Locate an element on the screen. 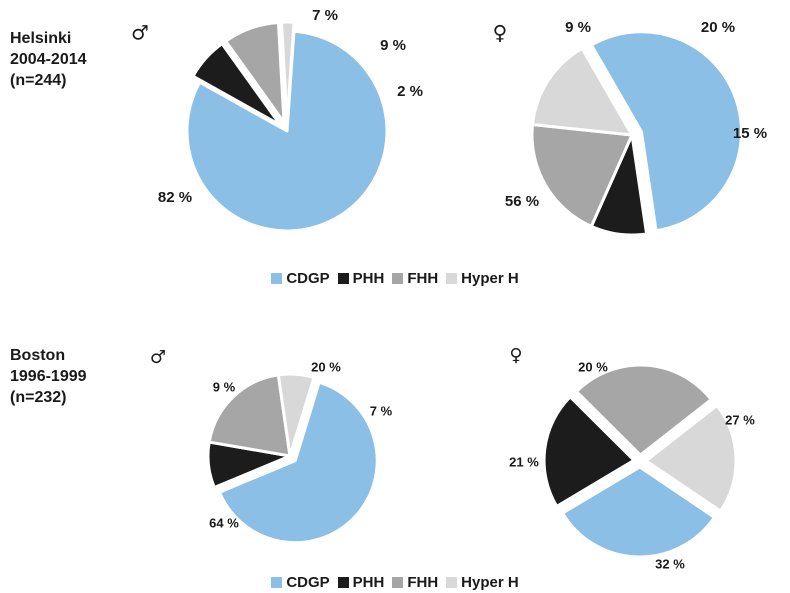 The image size is (790, 593). slice-label-cdgp: 56 % is located at coordinates (522, 201).